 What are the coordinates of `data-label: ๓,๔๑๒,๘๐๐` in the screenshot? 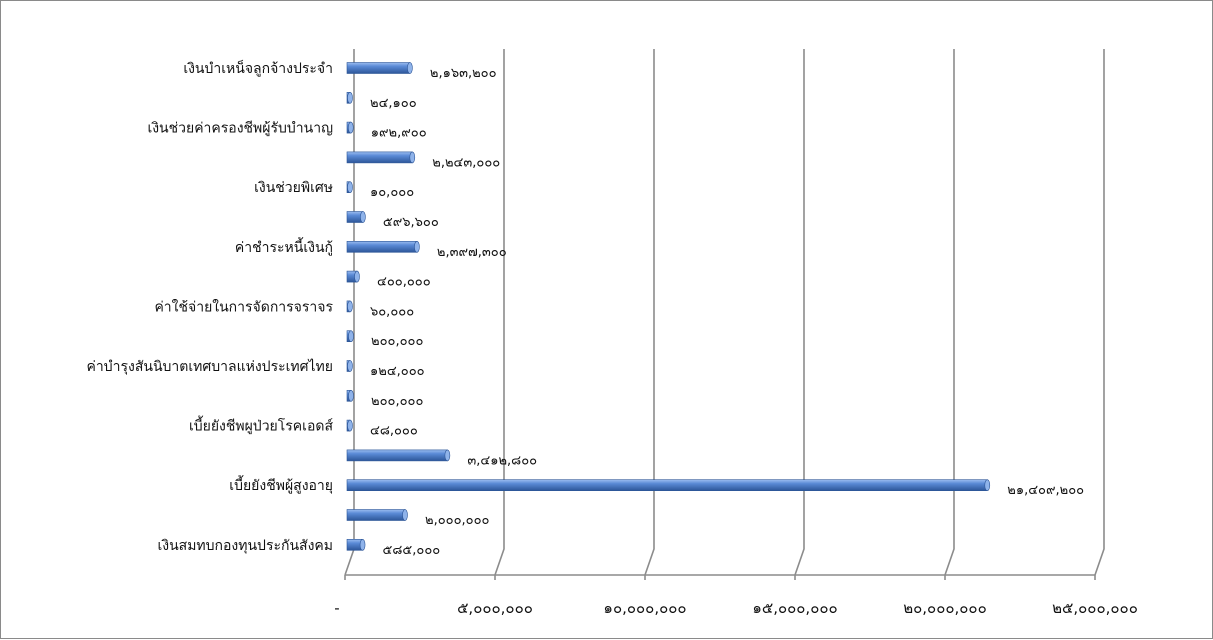 It's located at (502, 460).